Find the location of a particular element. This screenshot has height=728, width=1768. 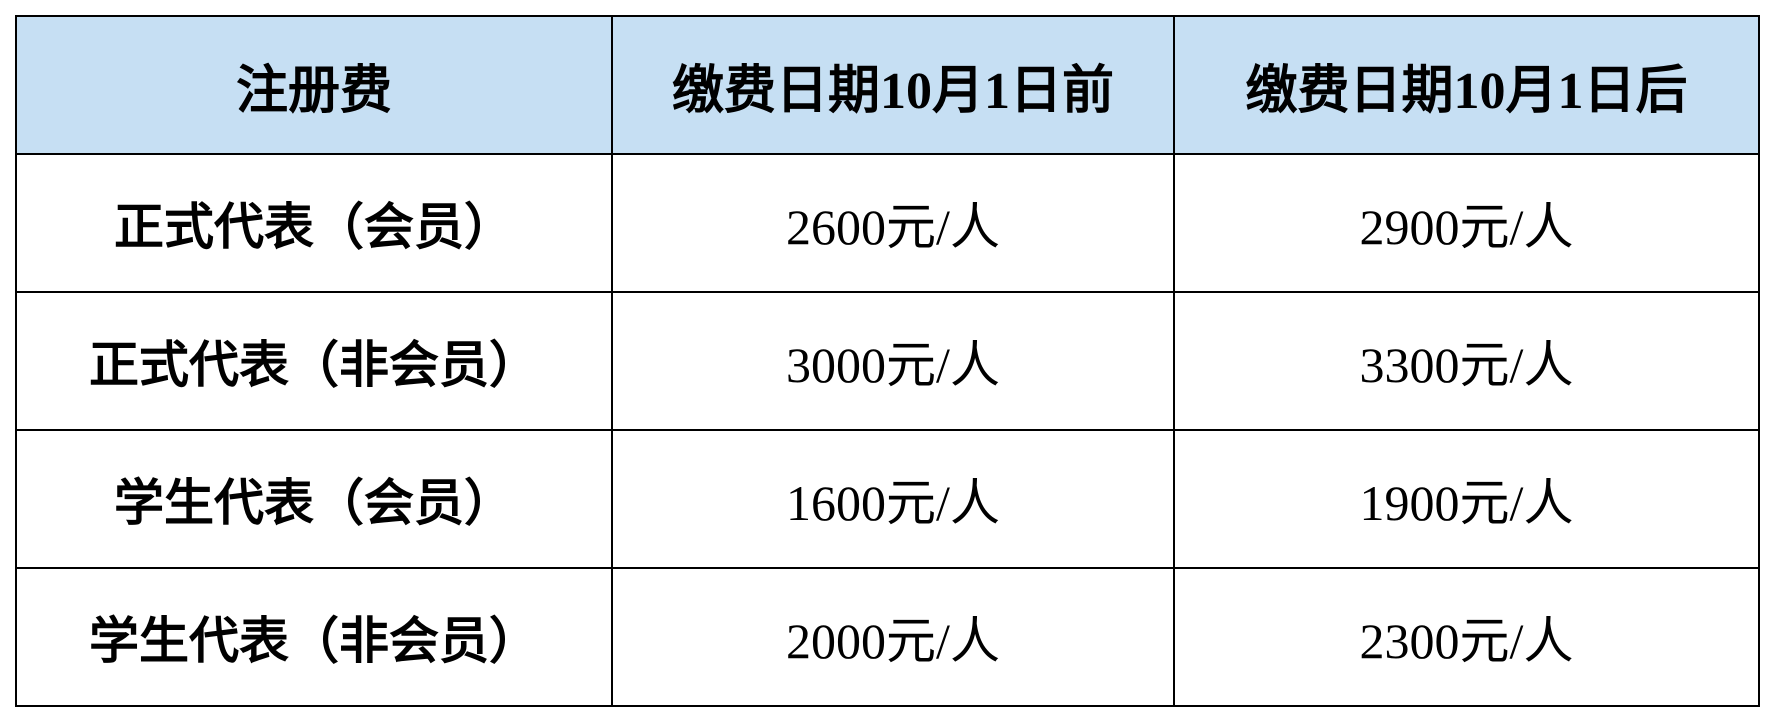

fee-type: 学生代表（非会员） is located at coordinates (314, 637).